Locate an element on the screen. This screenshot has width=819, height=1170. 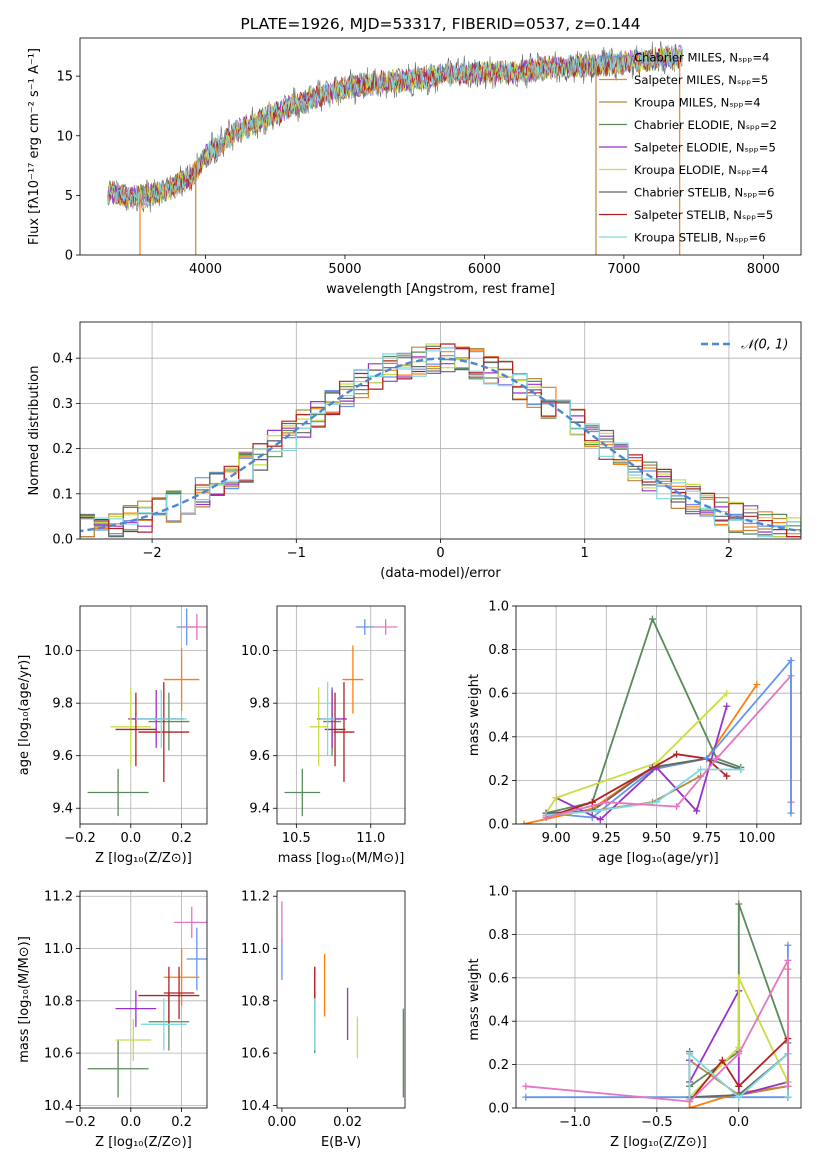
legend-label: Salpeter STELIB, Nₛₚₚ=5 is located at coordinates (703, 215).